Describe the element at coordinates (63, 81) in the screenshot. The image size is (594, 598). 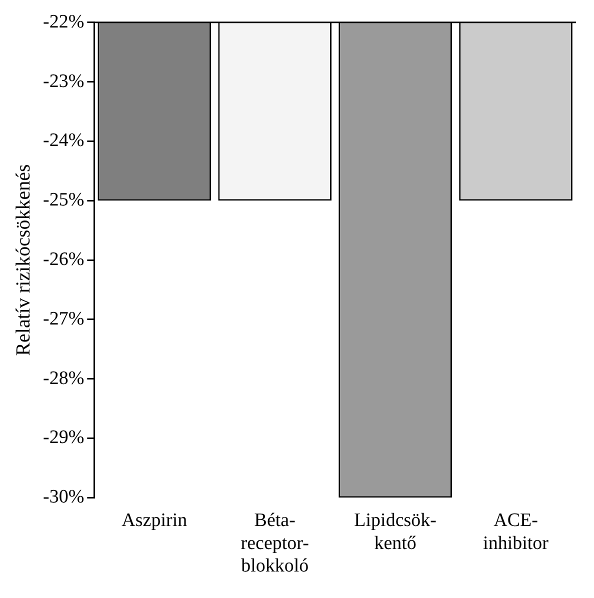
I see `y-tick-label: -23%` at that location.